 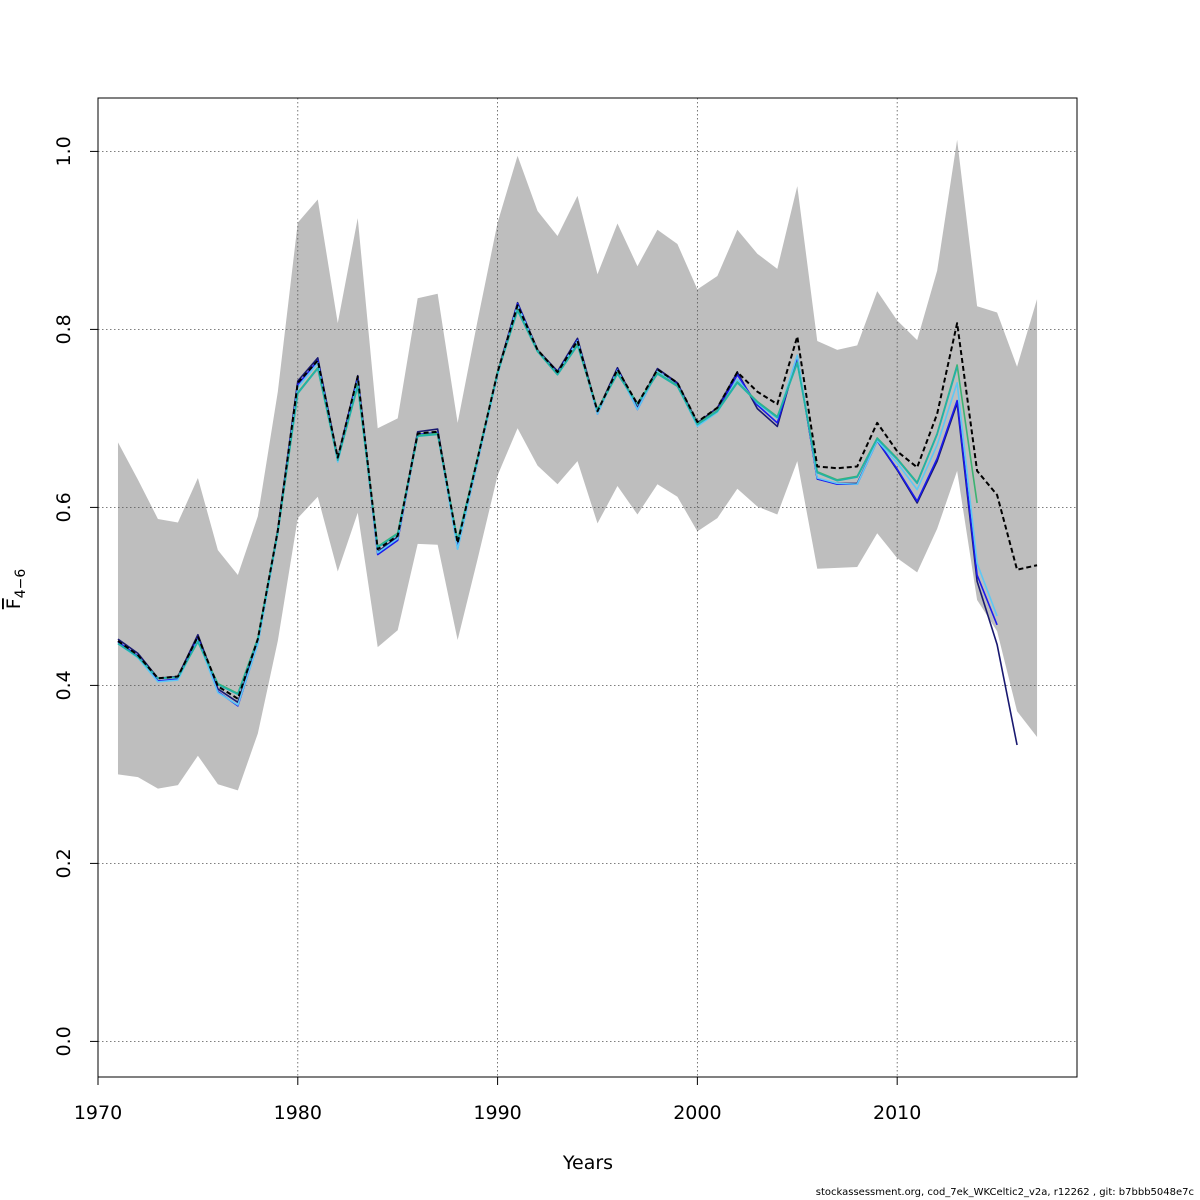 I want to click on y-axis-label-main: F, so click(x=14, y=603).